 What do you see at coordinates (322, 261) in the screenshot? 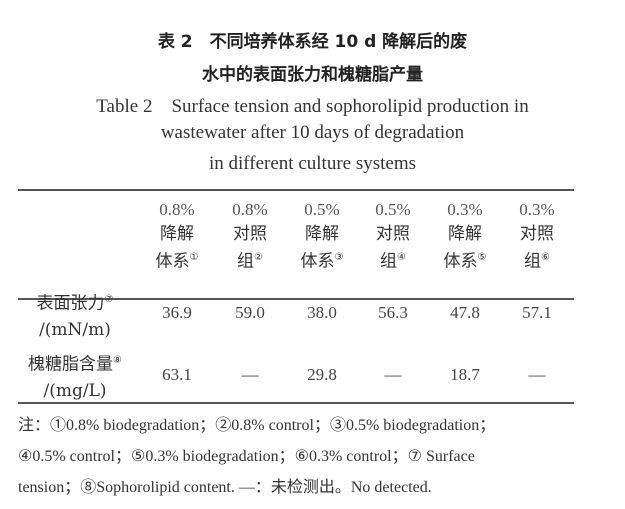
I see `column-label-2: 体系③` at bounding box center [322, 261].